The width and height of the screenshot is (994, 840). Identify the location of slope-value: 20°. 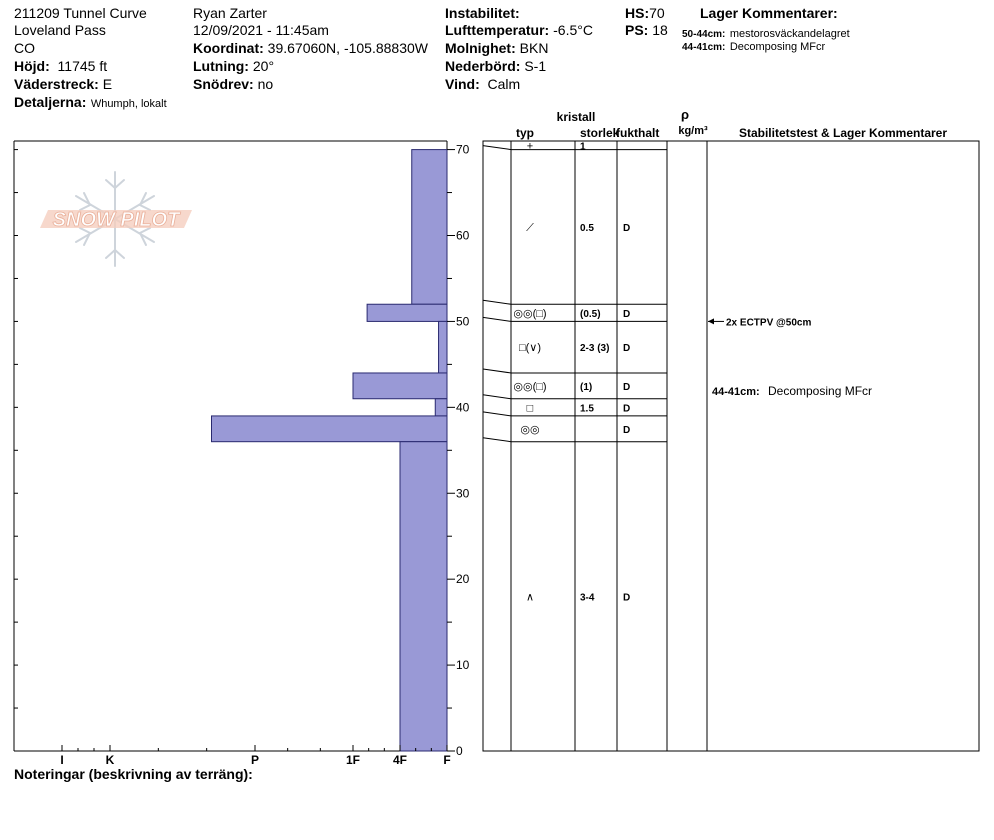
(263, 66).